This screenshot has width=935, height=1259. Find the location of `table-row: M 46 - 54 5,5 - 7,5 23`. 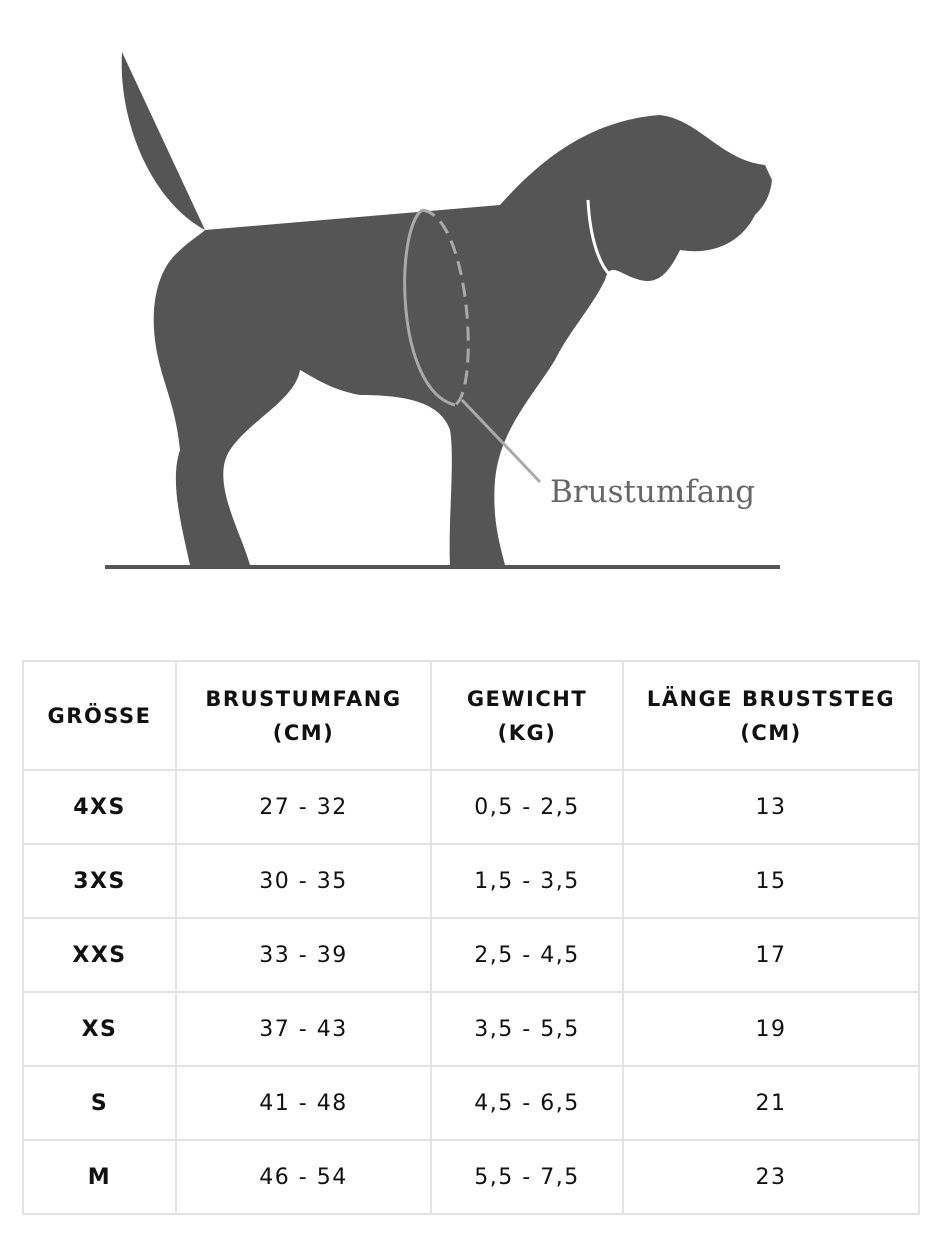

table-row: M 46 - 54 5,5 - 7,5 23 is located at coordinates (471, 1177).